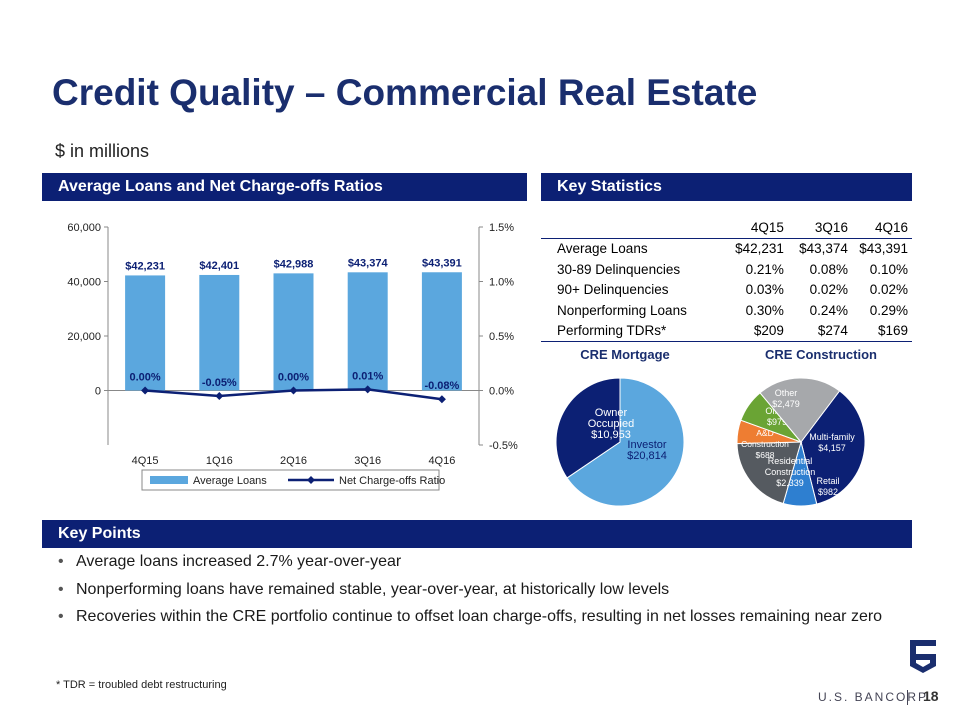 The image size is (960, 720). What do you see at coordinates (501, 228) in the screenshot?
I see `y2-tick-label: 1.5%` at bounding box center [501, 228].